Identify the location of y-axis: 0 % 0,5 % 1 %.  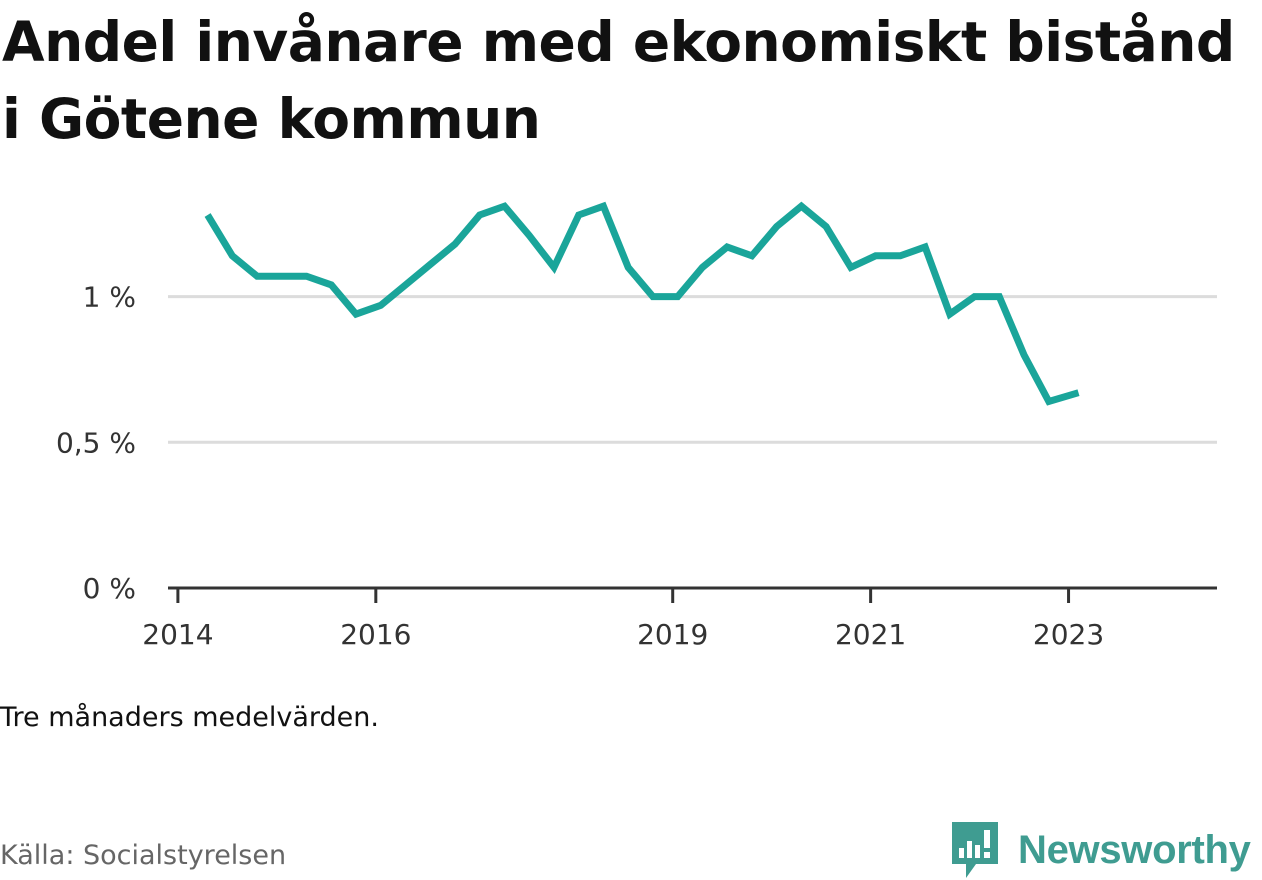
(96, 443).